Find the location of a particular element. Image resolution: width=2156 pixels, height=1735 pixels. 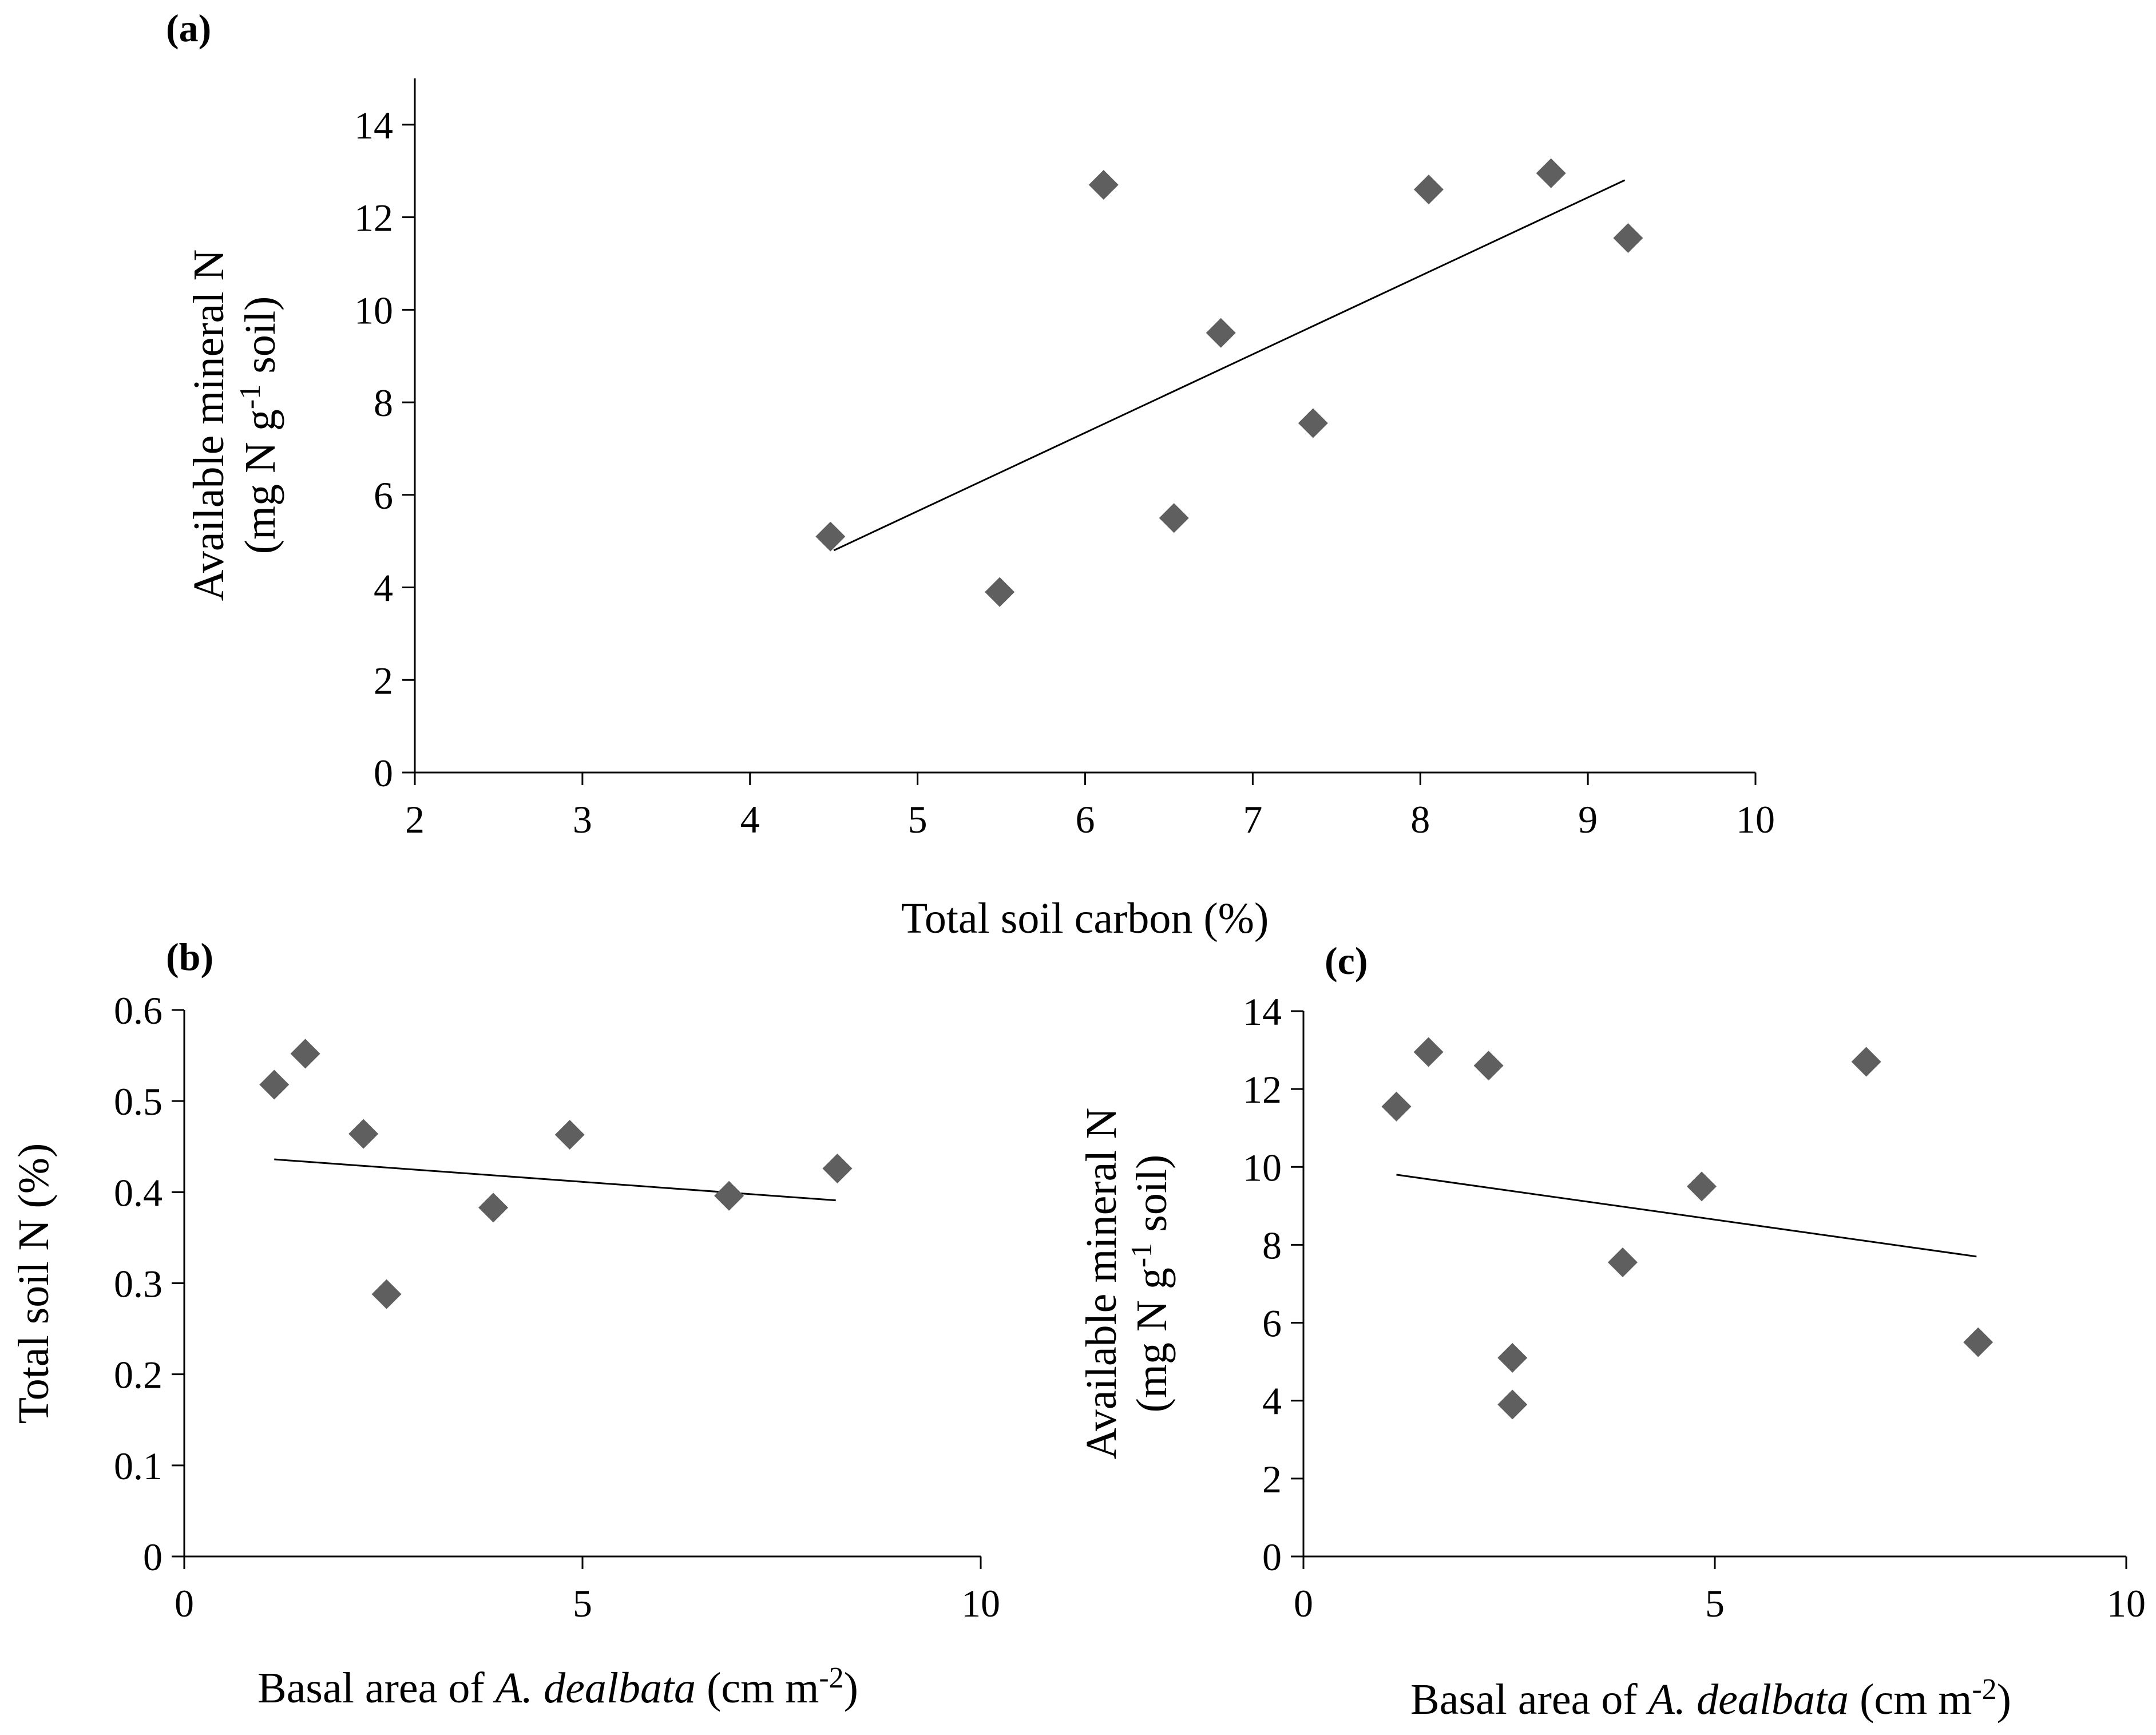

y-axis-label-a: Available mineral N (mg N g-1 soil) is located at coordinates (234, 425).